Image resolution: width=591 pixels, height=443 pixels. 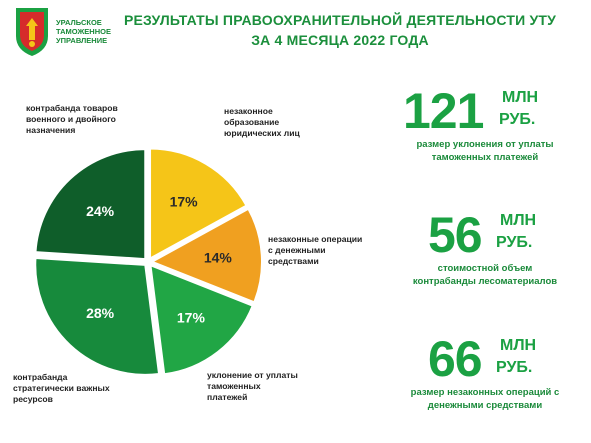 I want to click on org-logo: УРАЛЬСКОЕ ТАМОЖЕННОЕ УПРАВЛЕНИЕ, so click(x=62, y=36).